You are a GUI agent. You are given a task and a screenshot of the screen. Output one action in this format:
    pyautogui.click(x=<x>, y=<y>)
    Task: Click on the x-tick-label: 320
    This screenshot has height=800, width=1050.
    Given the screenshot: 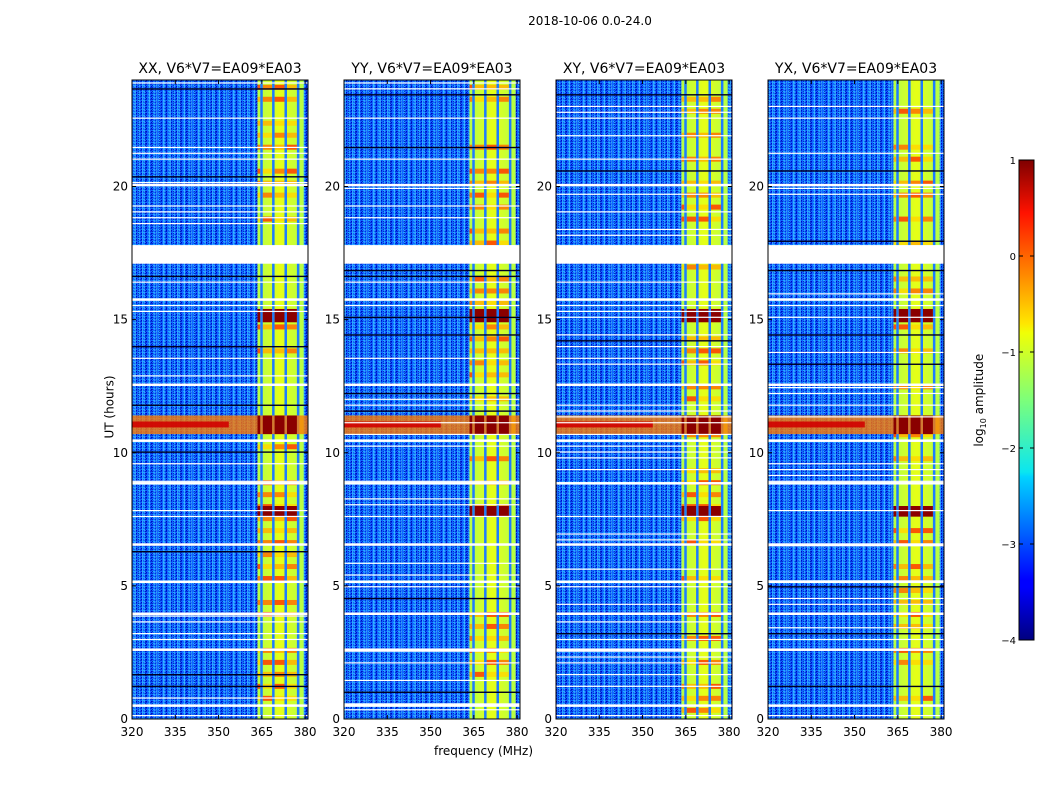 What is the action you would take?
    pyautogui.click(x=344, y=732)
    